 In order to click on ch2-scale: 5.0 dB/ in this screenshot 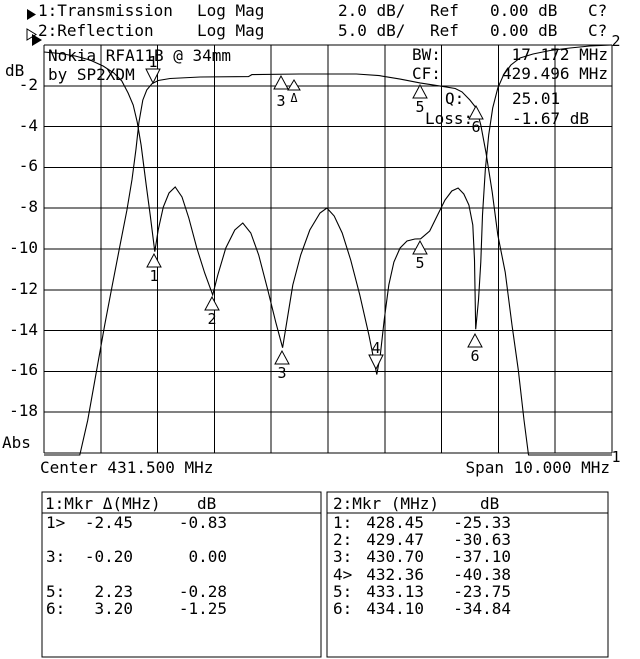, I will do `click(371, 30)`.